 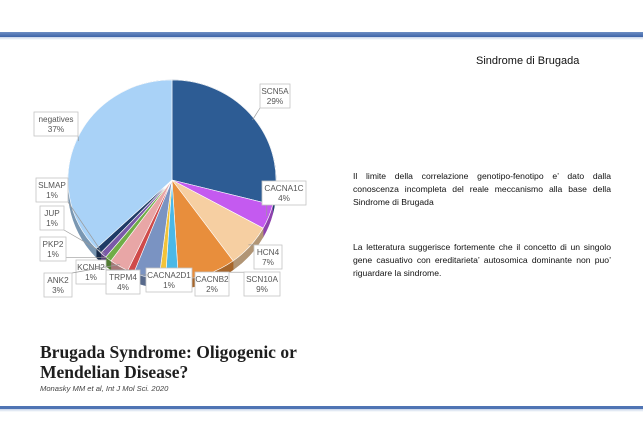 What do you see at coordinates (321, 34) in the screenshot?
I see `top-header-bar` at bounding box center [321, 34].